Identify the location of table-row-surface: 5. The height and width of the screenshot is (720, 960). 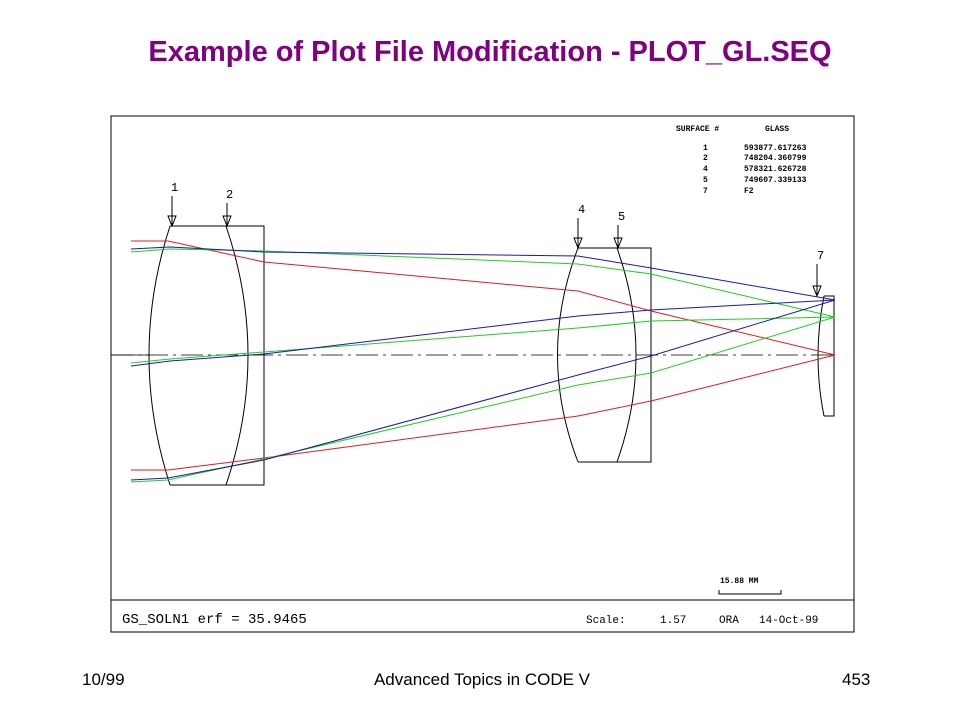
(705, 180).